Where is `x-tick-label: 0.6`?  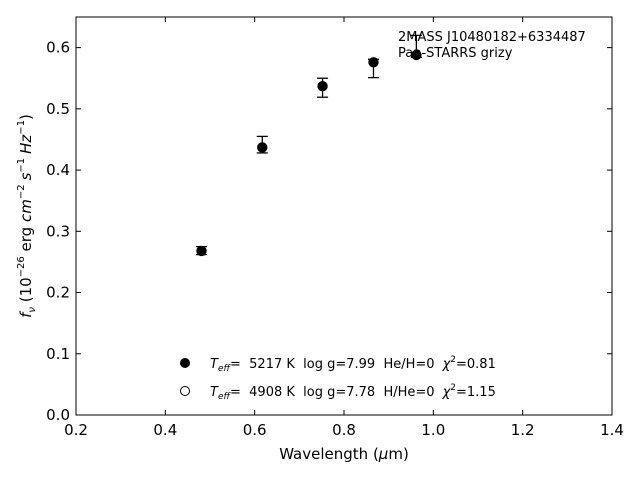 x-tick-label: 0.6 is located at coordinates (255, 430).